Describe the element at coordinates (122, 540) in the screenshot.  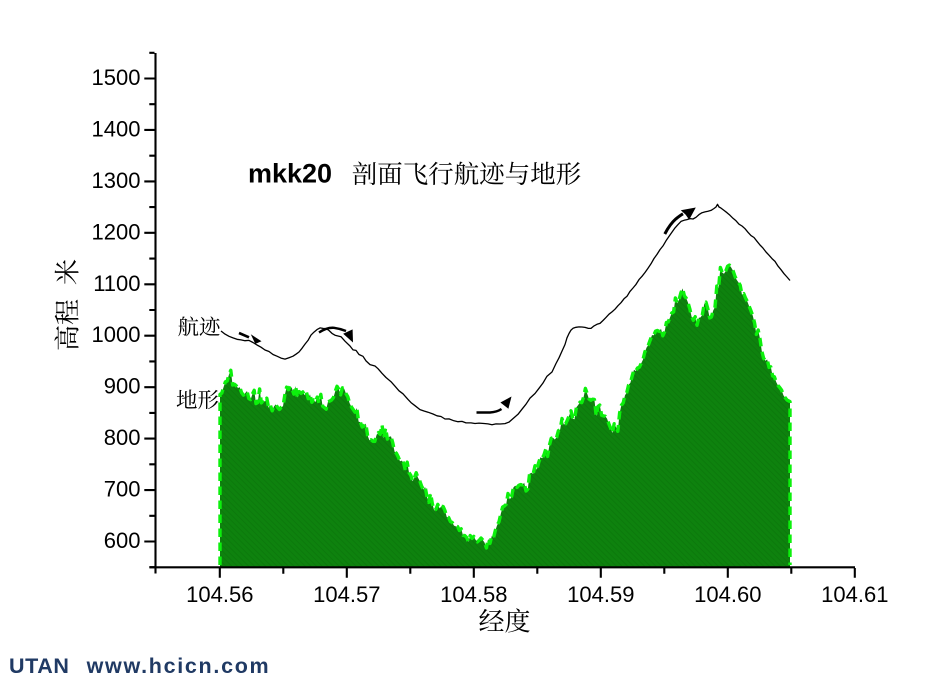
I see `svg-text: 600` at that location.